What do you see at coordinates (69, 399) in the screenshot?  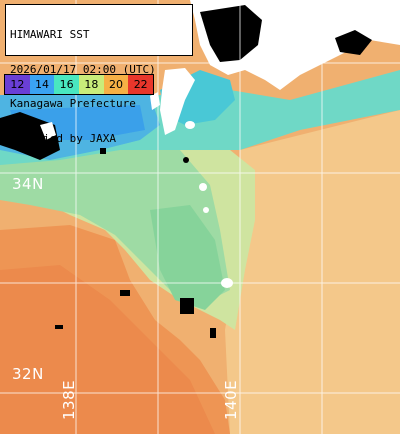 I see `lon-label-138e: 138E` at bounding box center [69, 399].